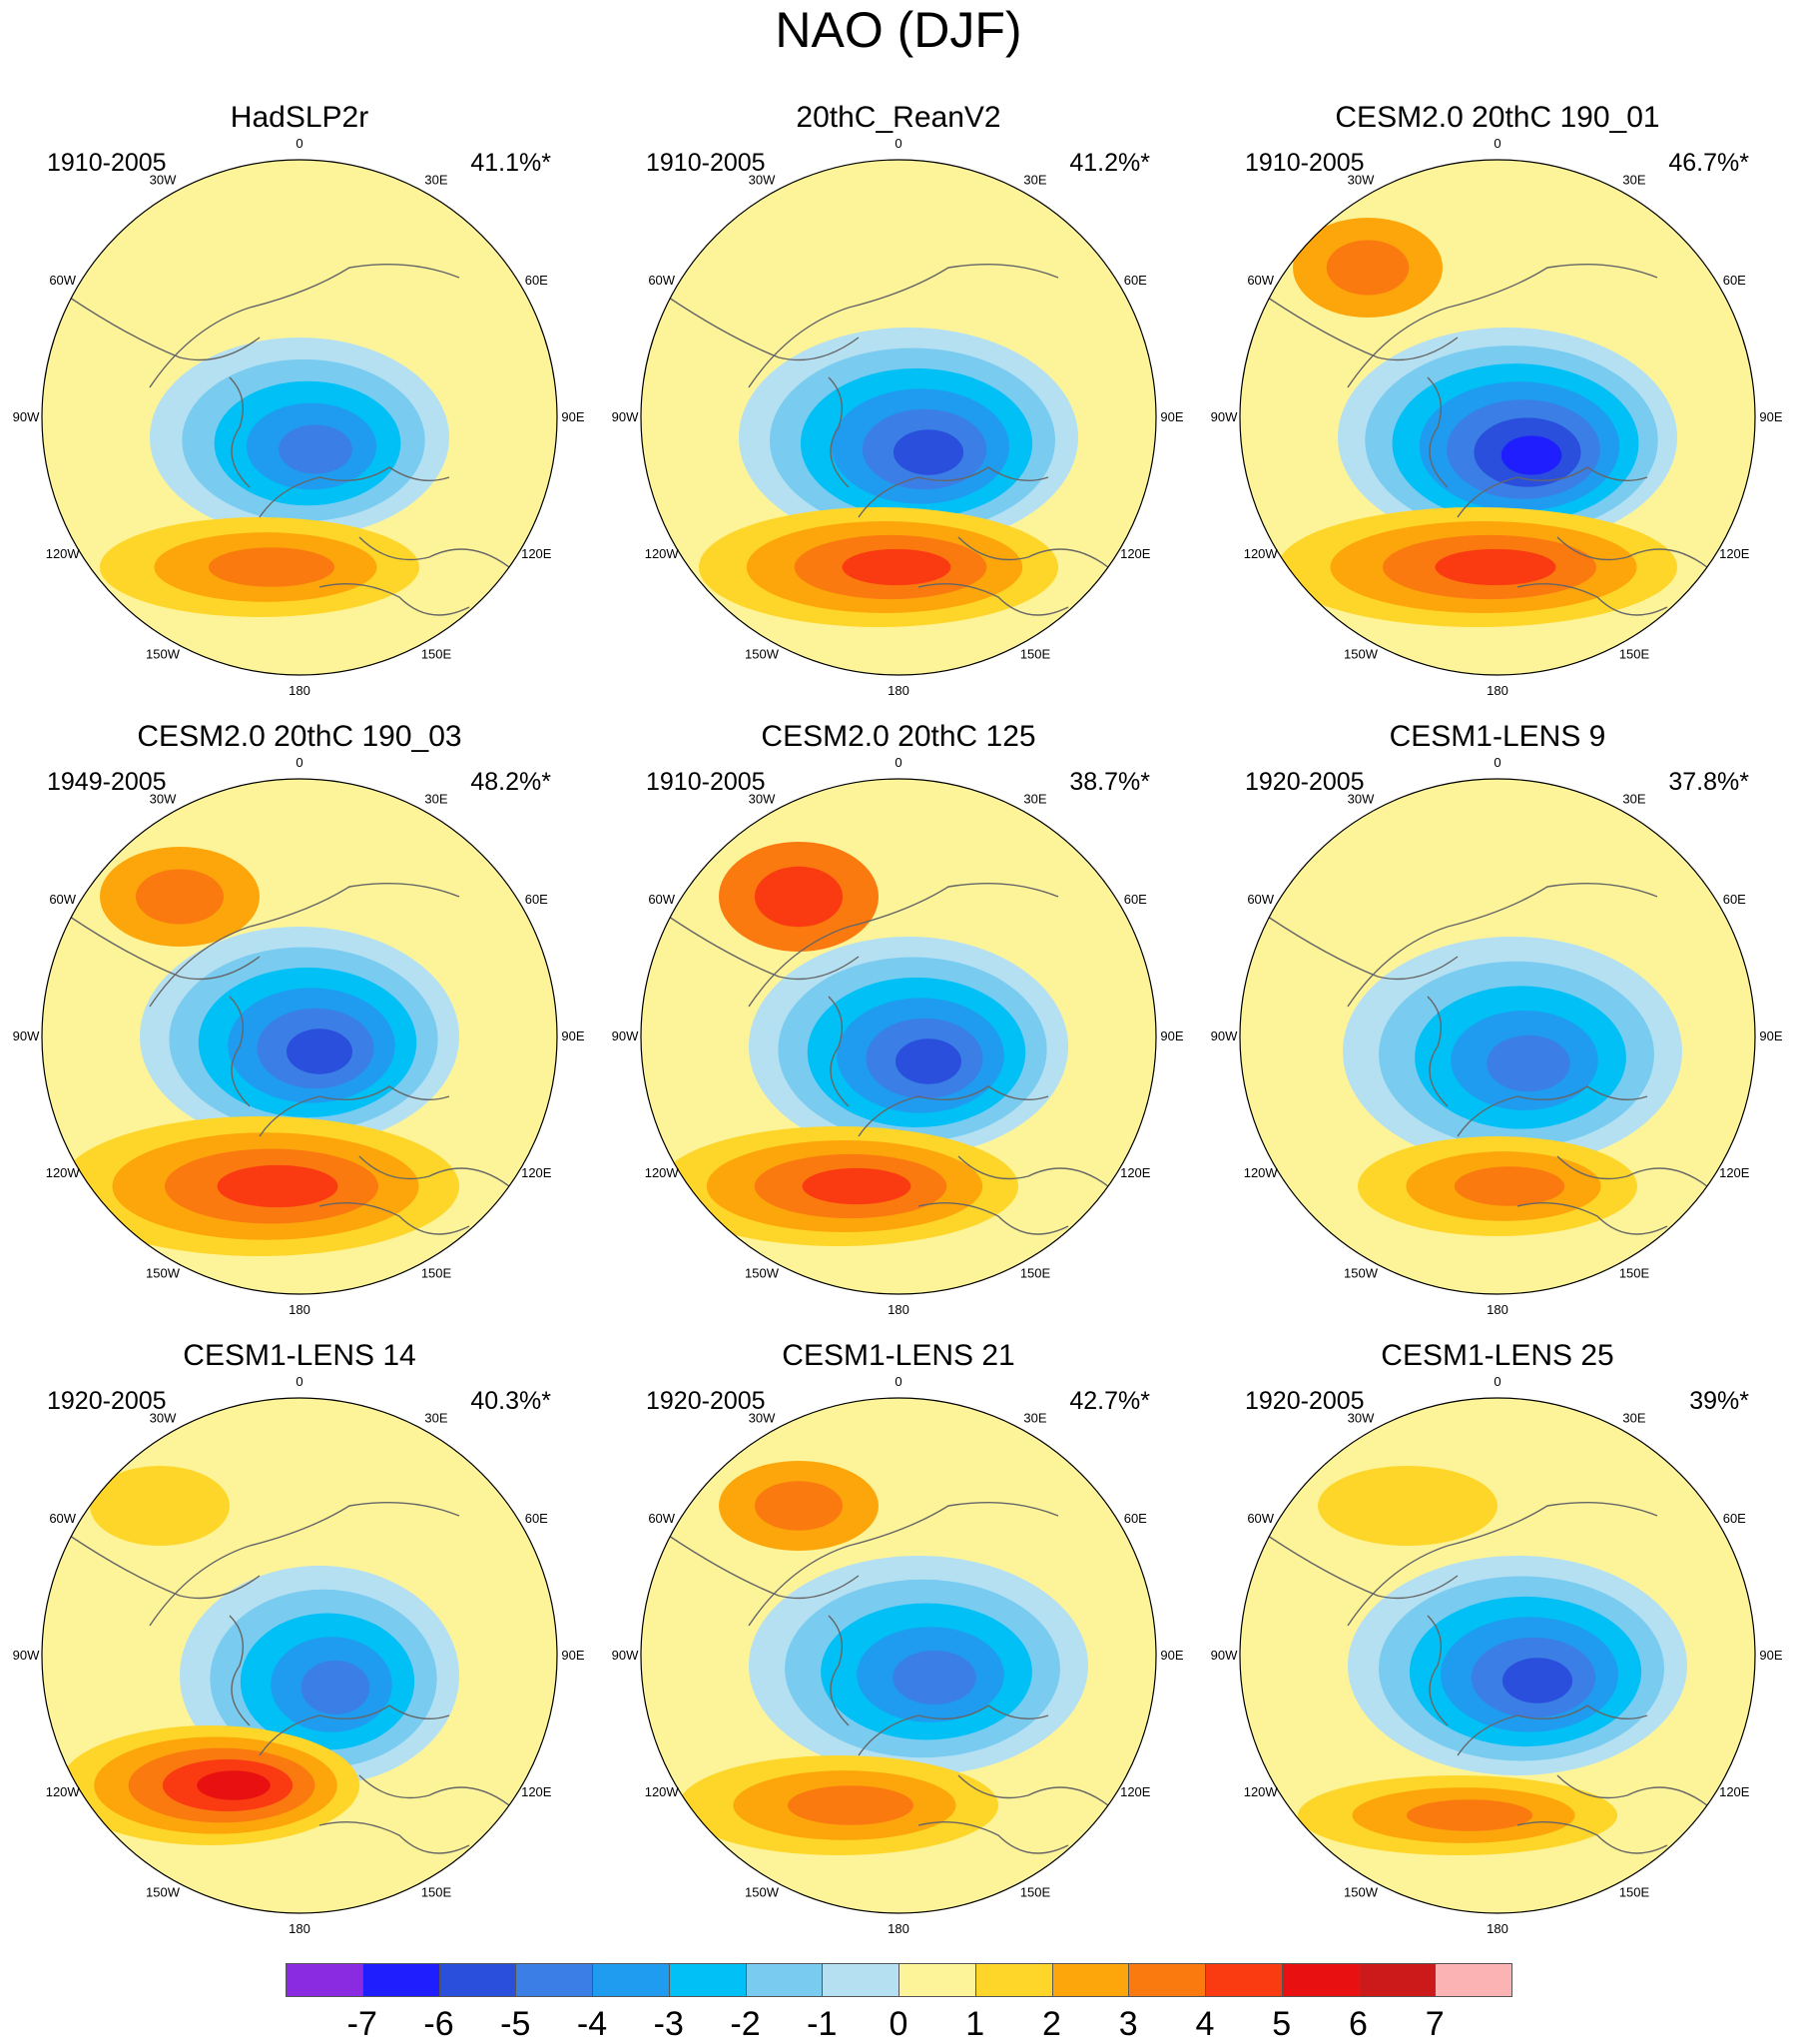  What do you see at coordinates (1205, 2024) in the screenshot?
I see `colorbar-label: 4` at bounding box center [1205, 2024].